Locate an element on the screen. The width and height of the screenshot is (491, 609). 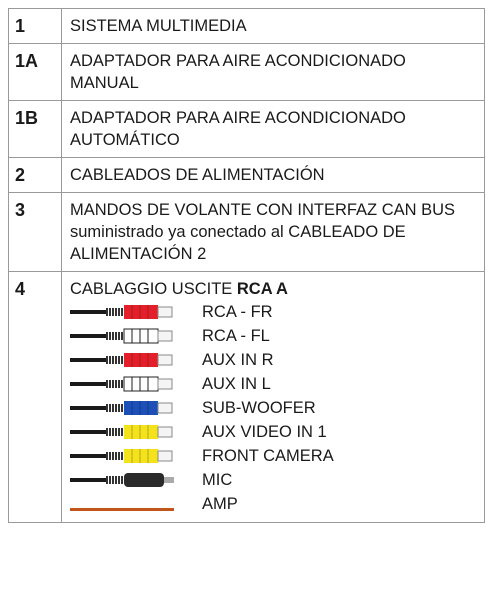
item-number: 1B is located at coordinates (35, 129).